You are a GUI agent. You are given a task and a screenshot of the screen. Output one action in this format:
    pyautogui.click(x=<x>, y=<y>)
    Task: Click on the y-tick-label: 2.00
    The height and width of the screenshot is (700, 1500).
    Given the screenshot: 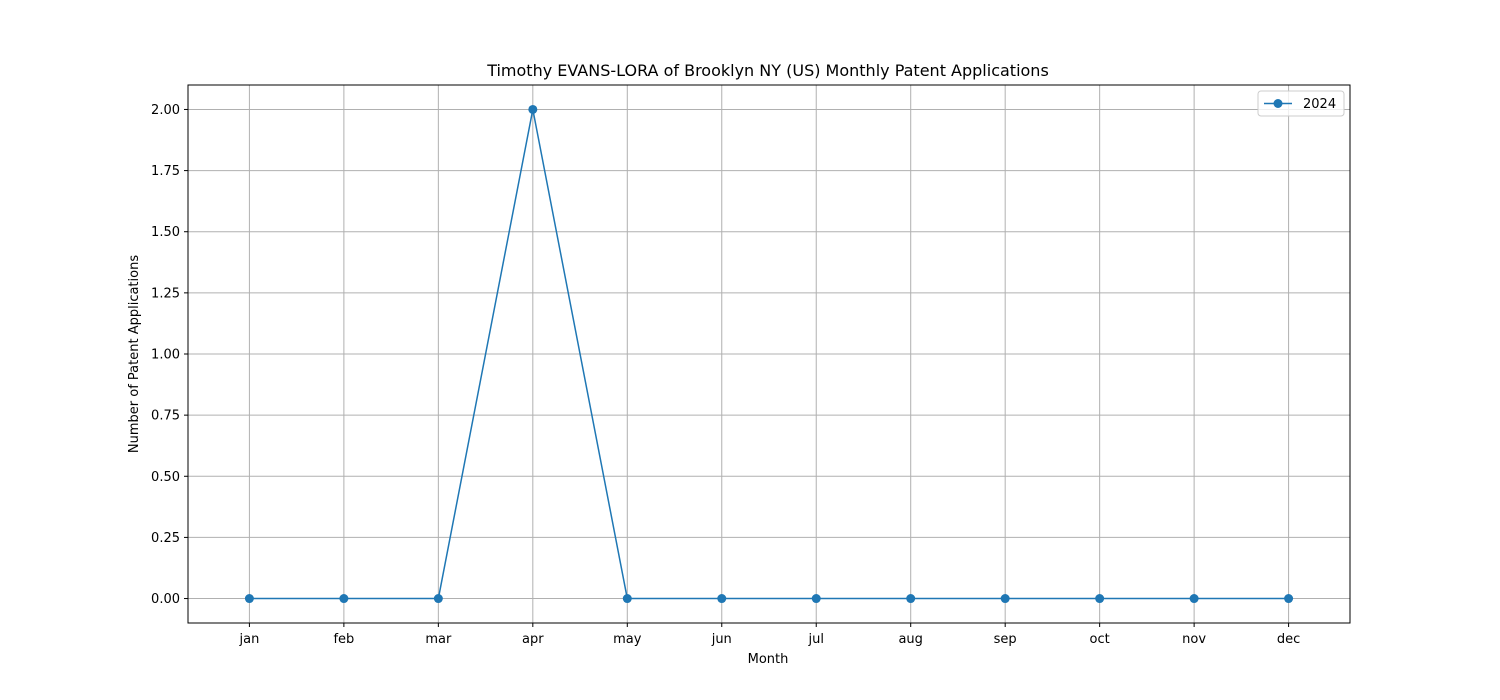 What is the action you would take?
    pyautogui.click(x=165, y=110)
    